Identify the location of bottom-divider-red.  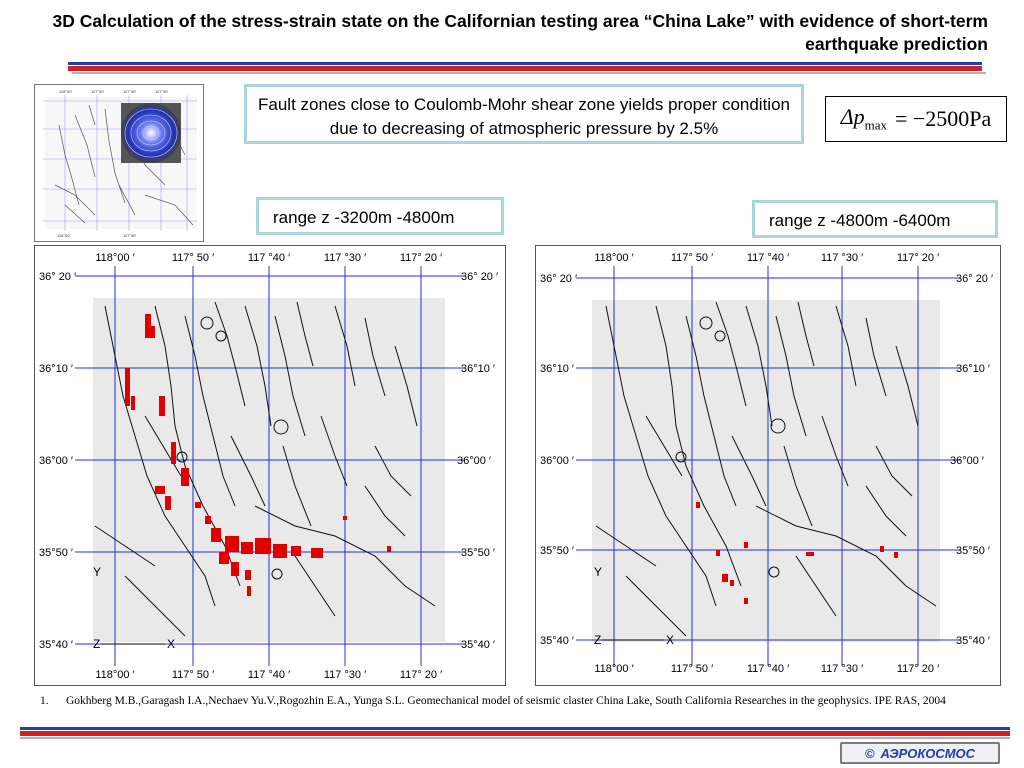
(515, 733).